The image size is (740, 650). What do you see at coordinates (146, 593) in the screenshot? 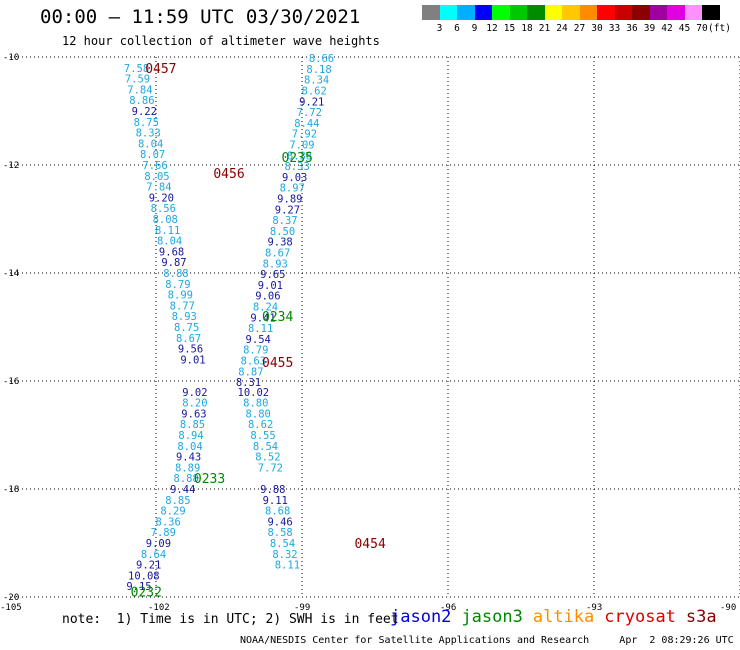
I see `pass-number-label: 0232` at bounding box center [146, 593].